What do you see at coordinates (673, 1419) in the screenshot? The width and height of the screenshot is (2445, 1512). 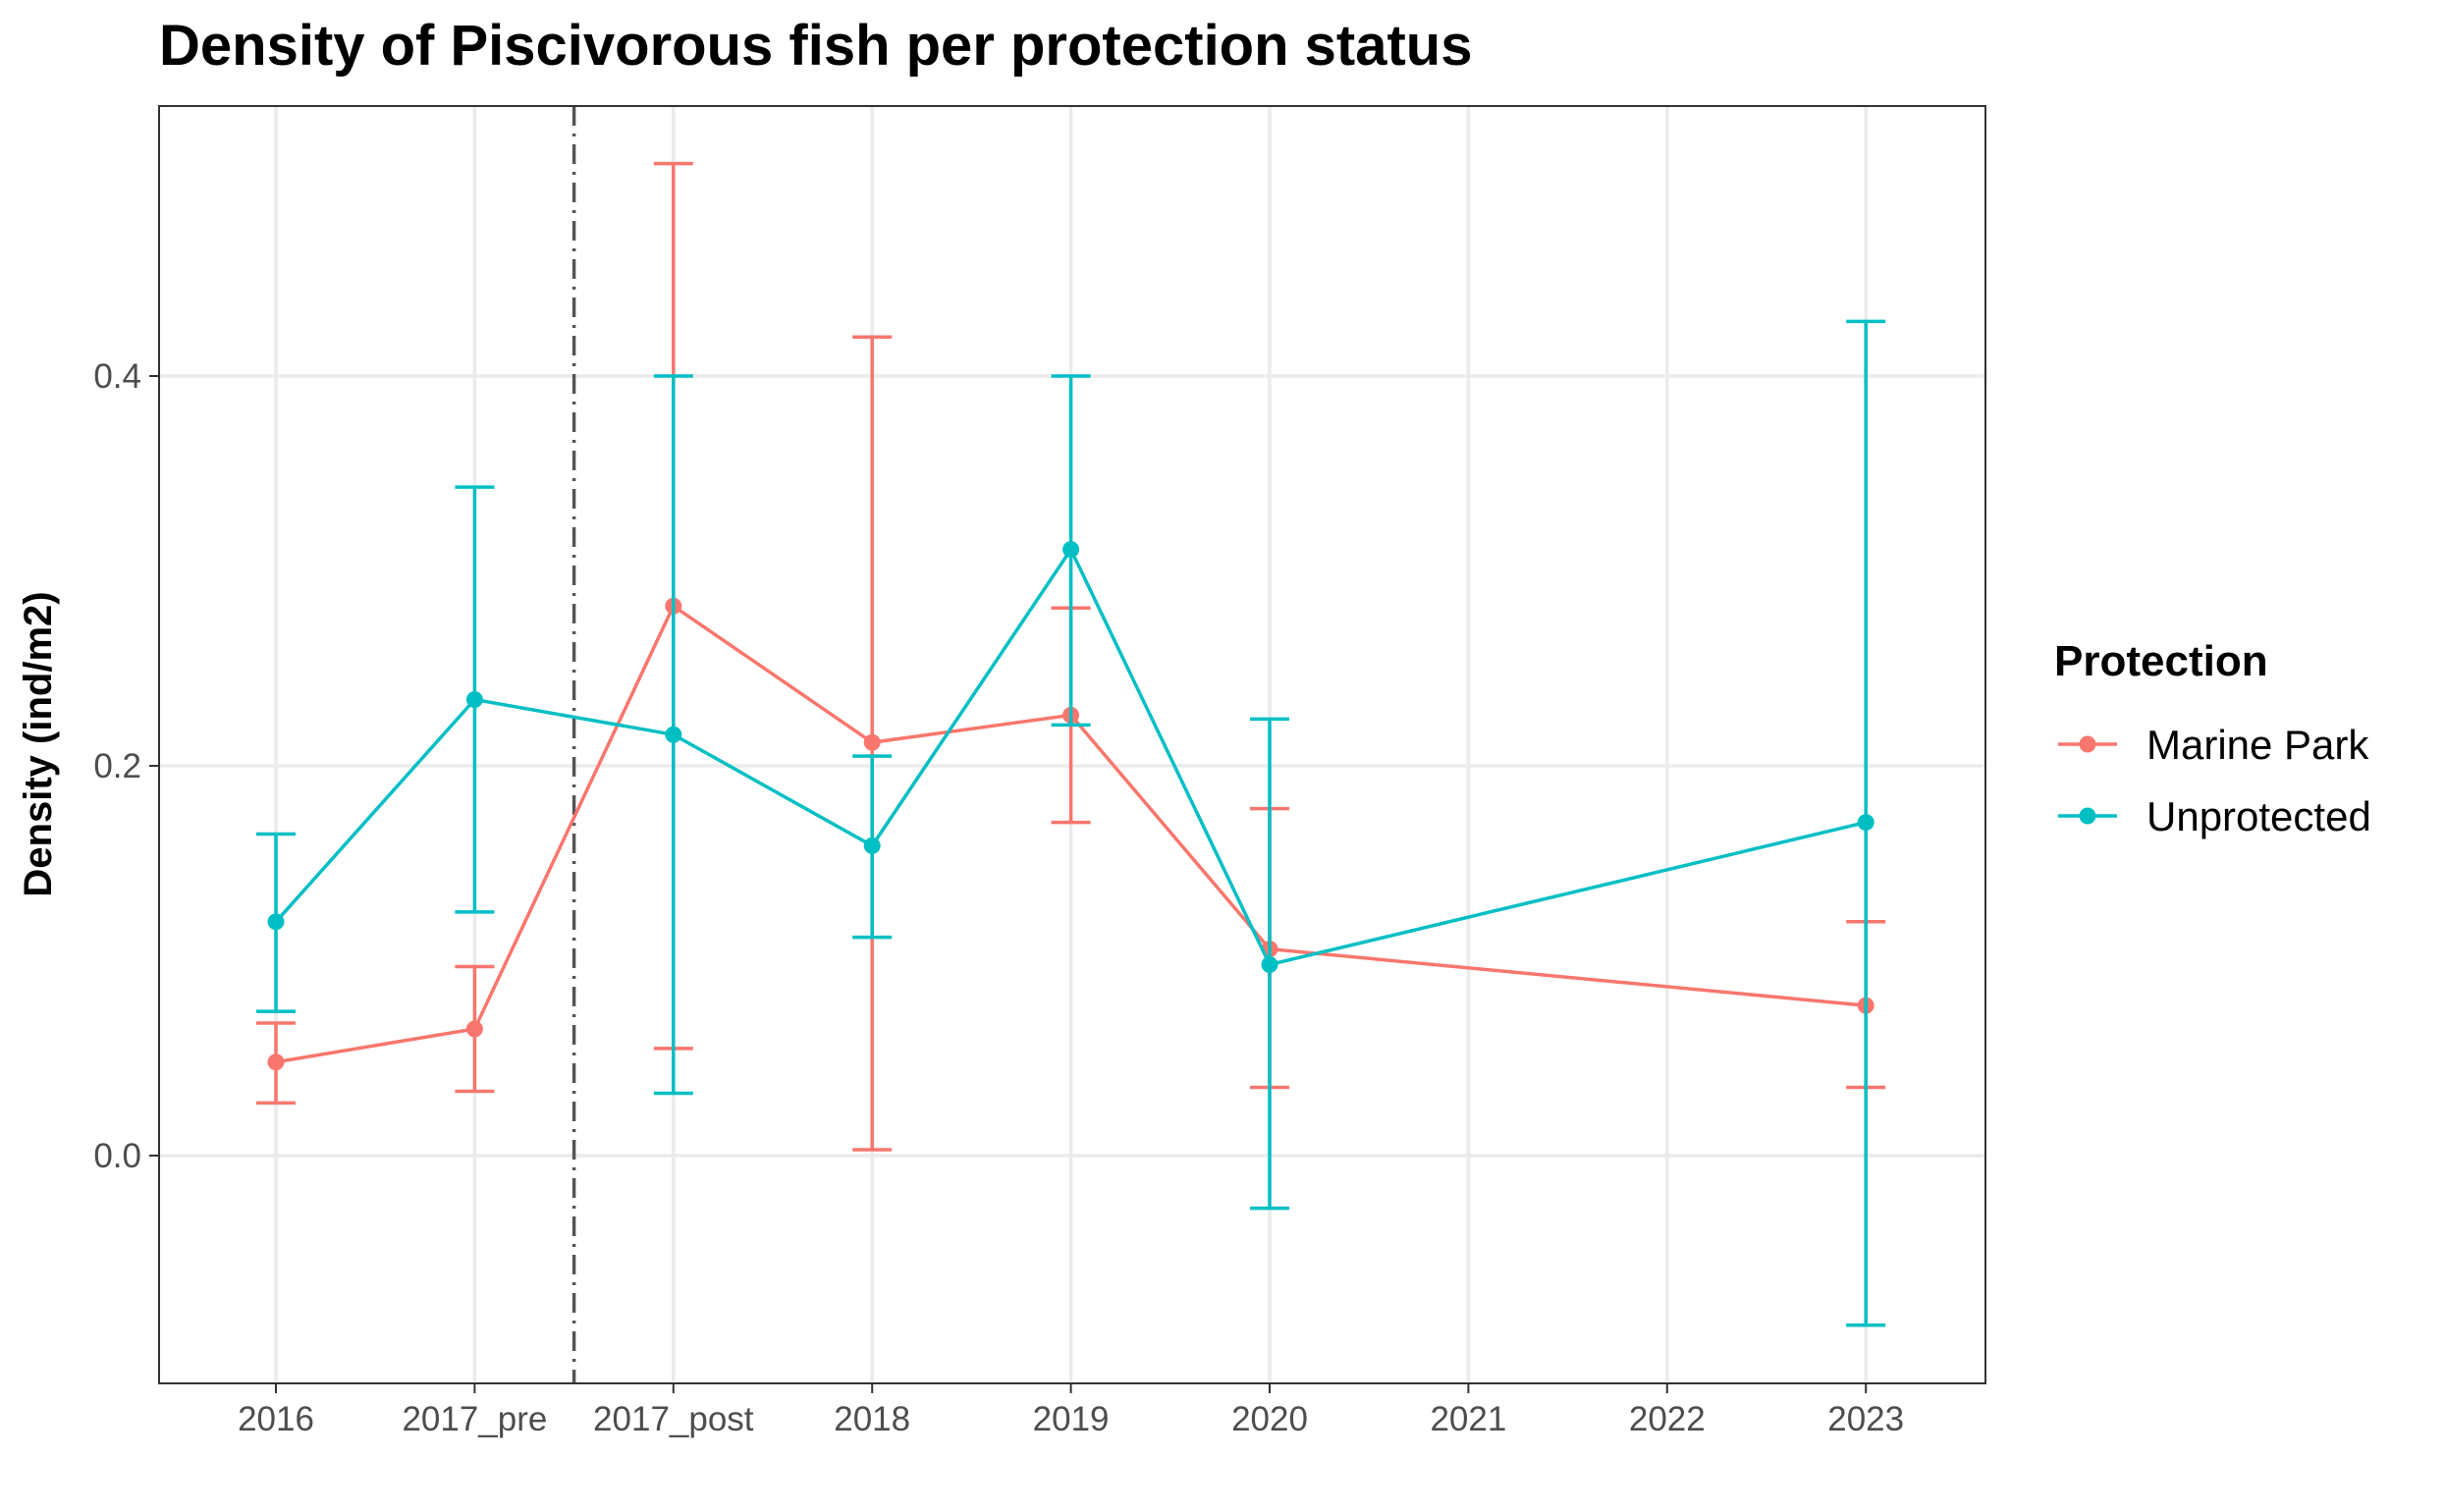 I see `x-tick-label: 2017_post` at bounding box center [673, 1419].